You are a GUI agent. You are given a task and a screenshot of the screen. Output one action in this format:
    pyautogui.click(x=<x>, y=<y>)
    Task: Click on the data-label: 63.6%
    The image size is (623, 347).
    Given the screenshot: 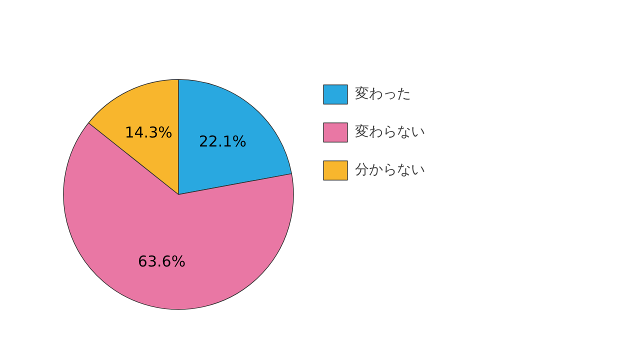 What is the action you would take?
    pyautogui.click(x=162, y=261)
    